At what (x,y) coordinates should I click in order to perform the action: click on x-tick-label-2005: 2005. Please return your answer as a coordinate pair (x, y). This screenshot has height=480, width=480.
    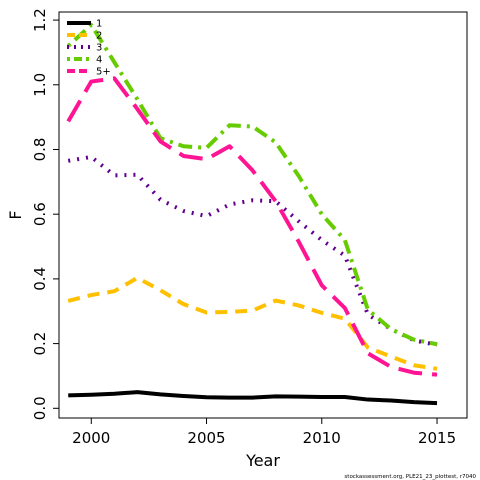
    Looking at the image, I should click on (206, 438).